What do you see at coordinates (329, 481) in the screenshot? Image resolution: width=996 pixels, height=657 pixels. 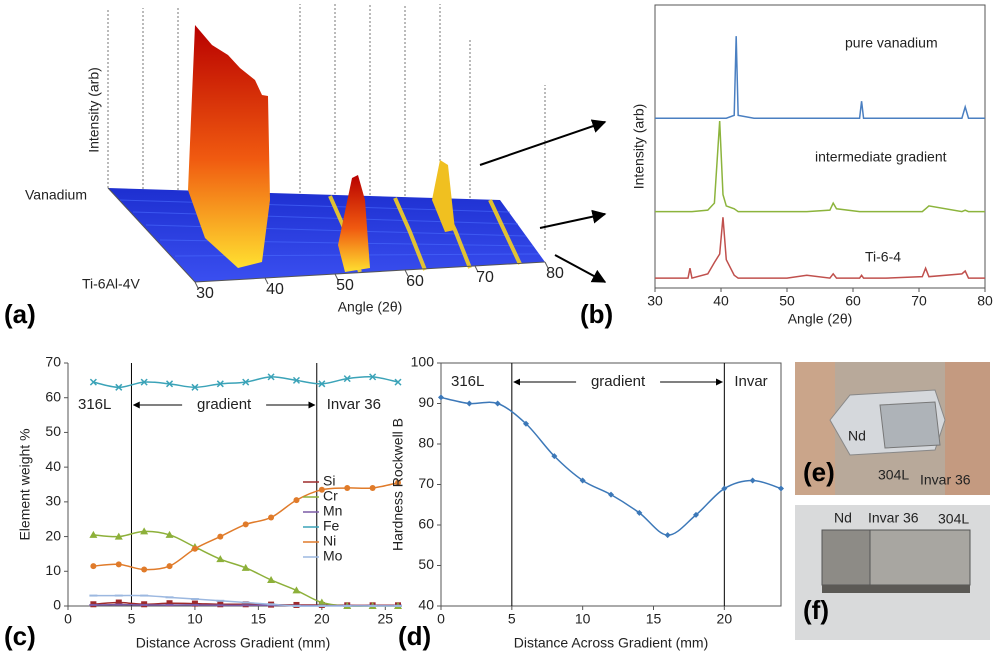 I see `legend-label: Si` at bounding box center [329, 481].